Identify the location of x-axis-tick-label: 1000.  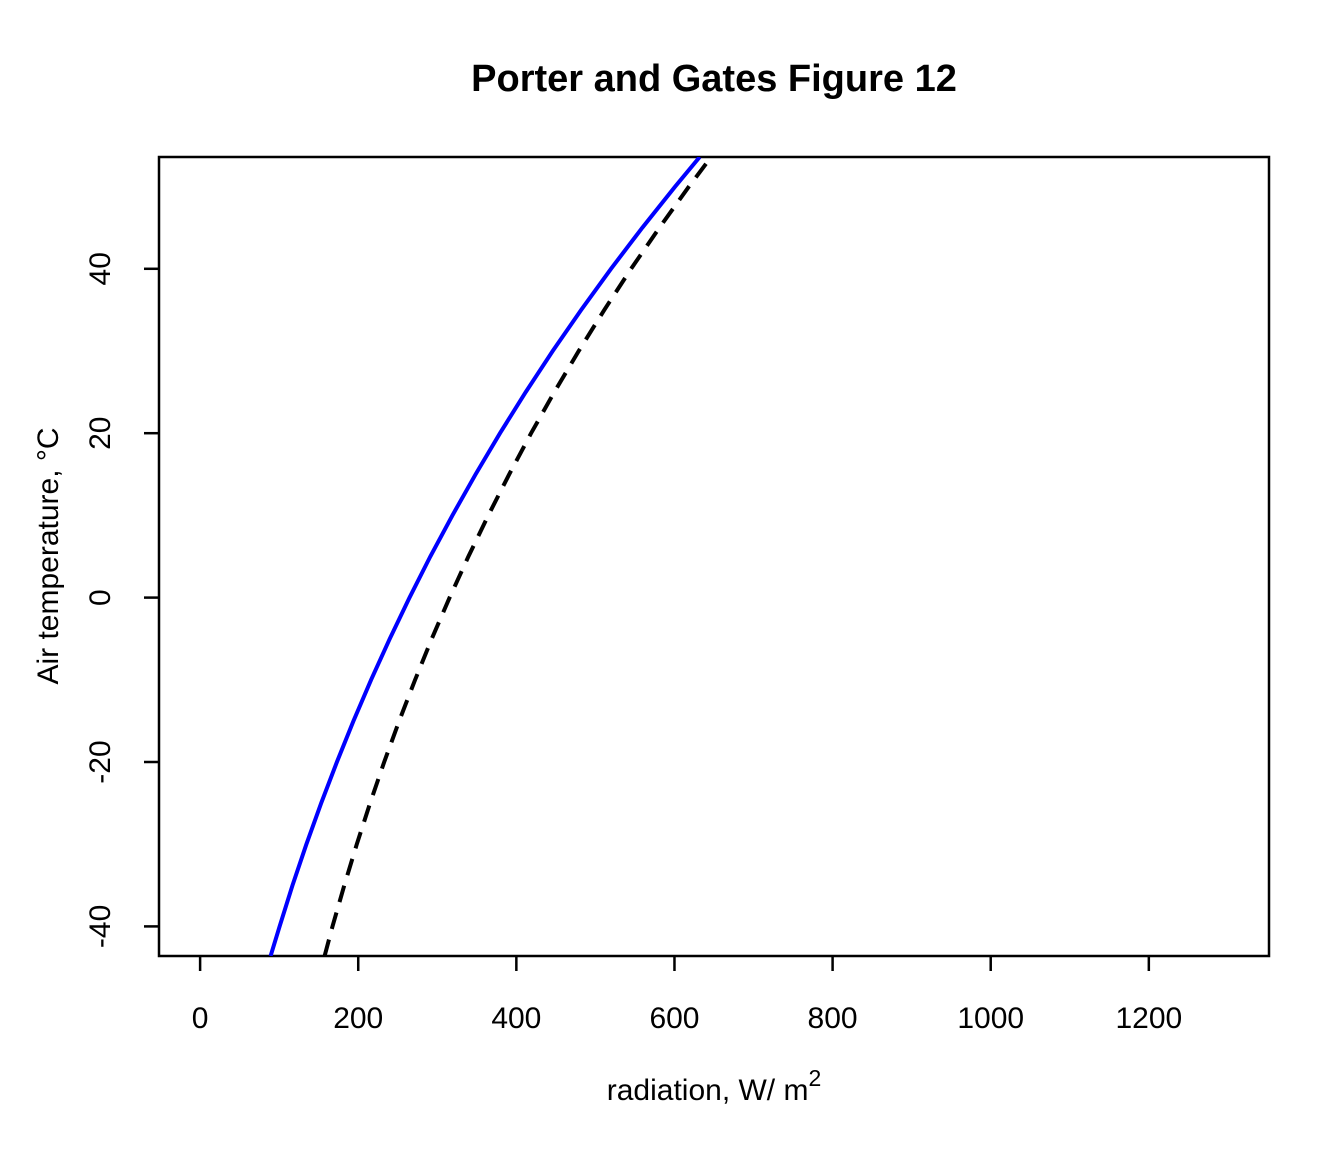
(990, 1018).